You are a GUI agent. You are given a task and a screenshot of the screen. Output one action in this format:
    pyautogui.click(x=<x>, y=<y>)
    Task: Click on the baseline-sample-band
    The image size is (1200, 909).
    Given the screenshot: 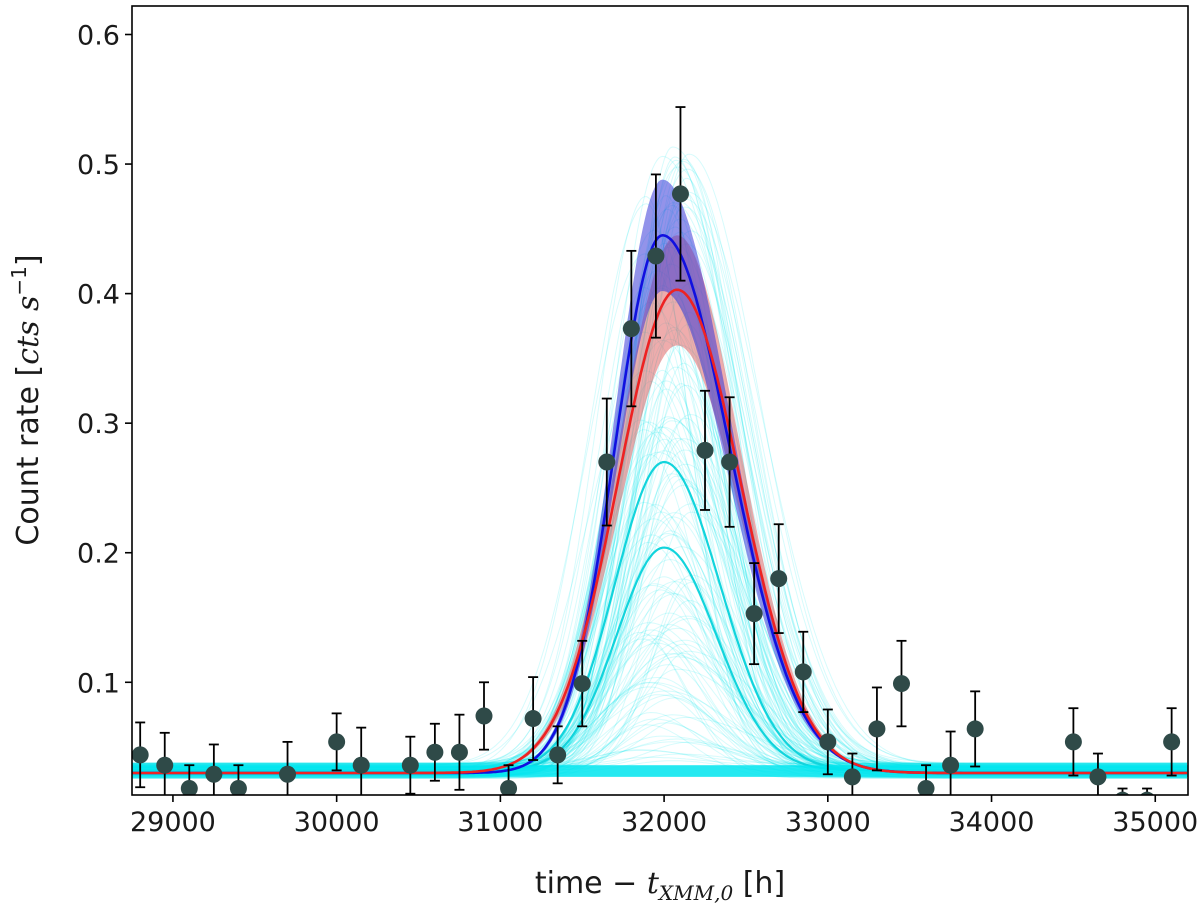 What is the action you would take?
    pyautogui.click(x=660, y=771)
    